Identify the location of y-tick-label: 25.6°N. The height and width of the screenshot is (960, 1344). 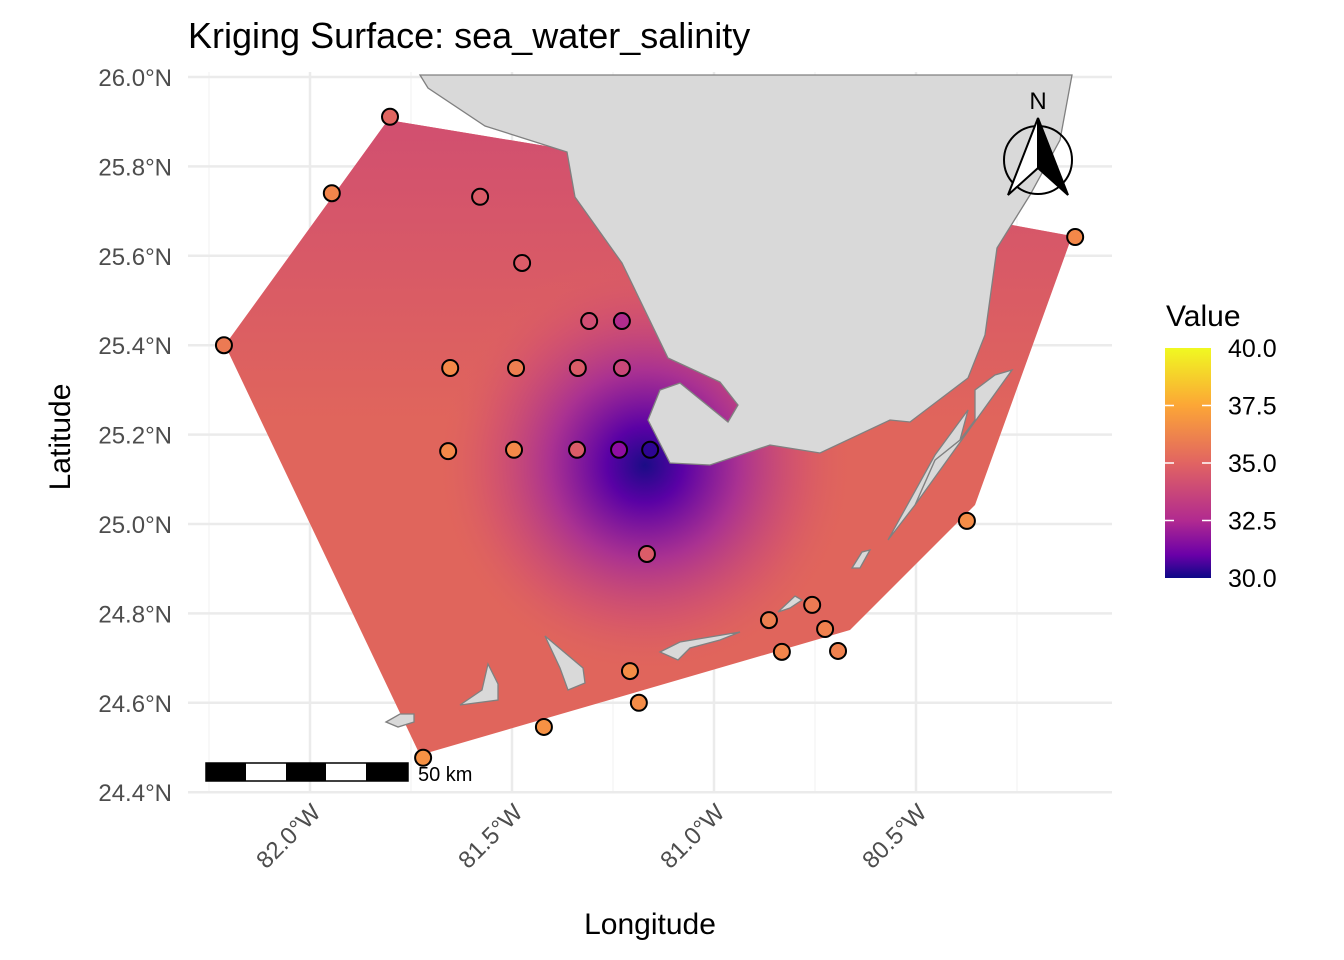
(135, 257).